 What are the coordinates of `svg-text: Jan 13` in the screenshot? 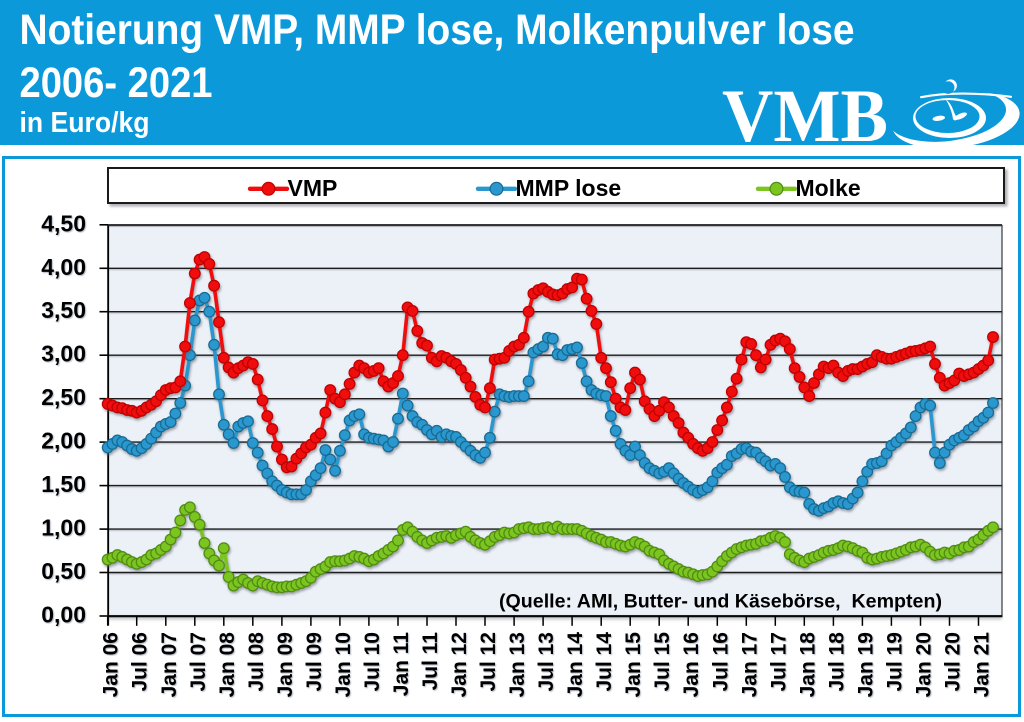 It's located at (517, 664).